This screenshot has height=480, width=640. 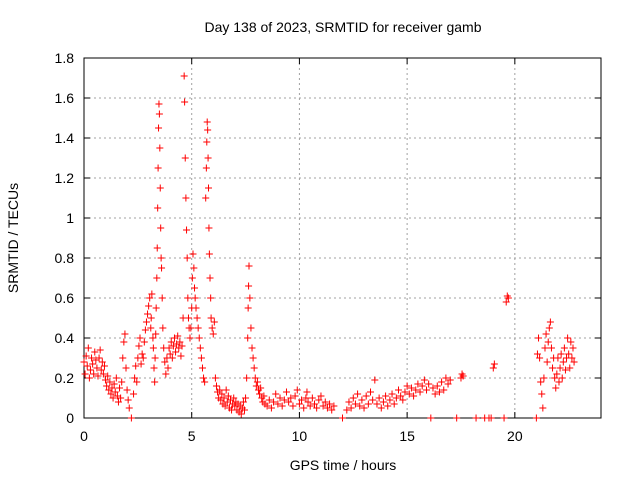 What do you see at coordinates (65, 98) in the screenshot?
I see `y-tick-label: 1.6` at bounding box center [65, 98].